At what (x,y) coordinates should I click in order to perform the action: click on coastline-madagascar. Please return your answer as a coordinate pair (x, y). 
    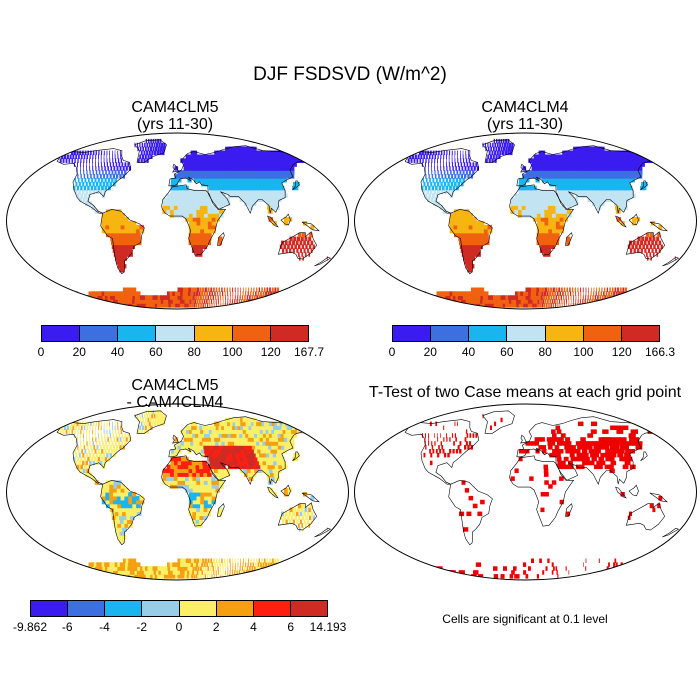
    Looking at the image, I should click on (221, 510).